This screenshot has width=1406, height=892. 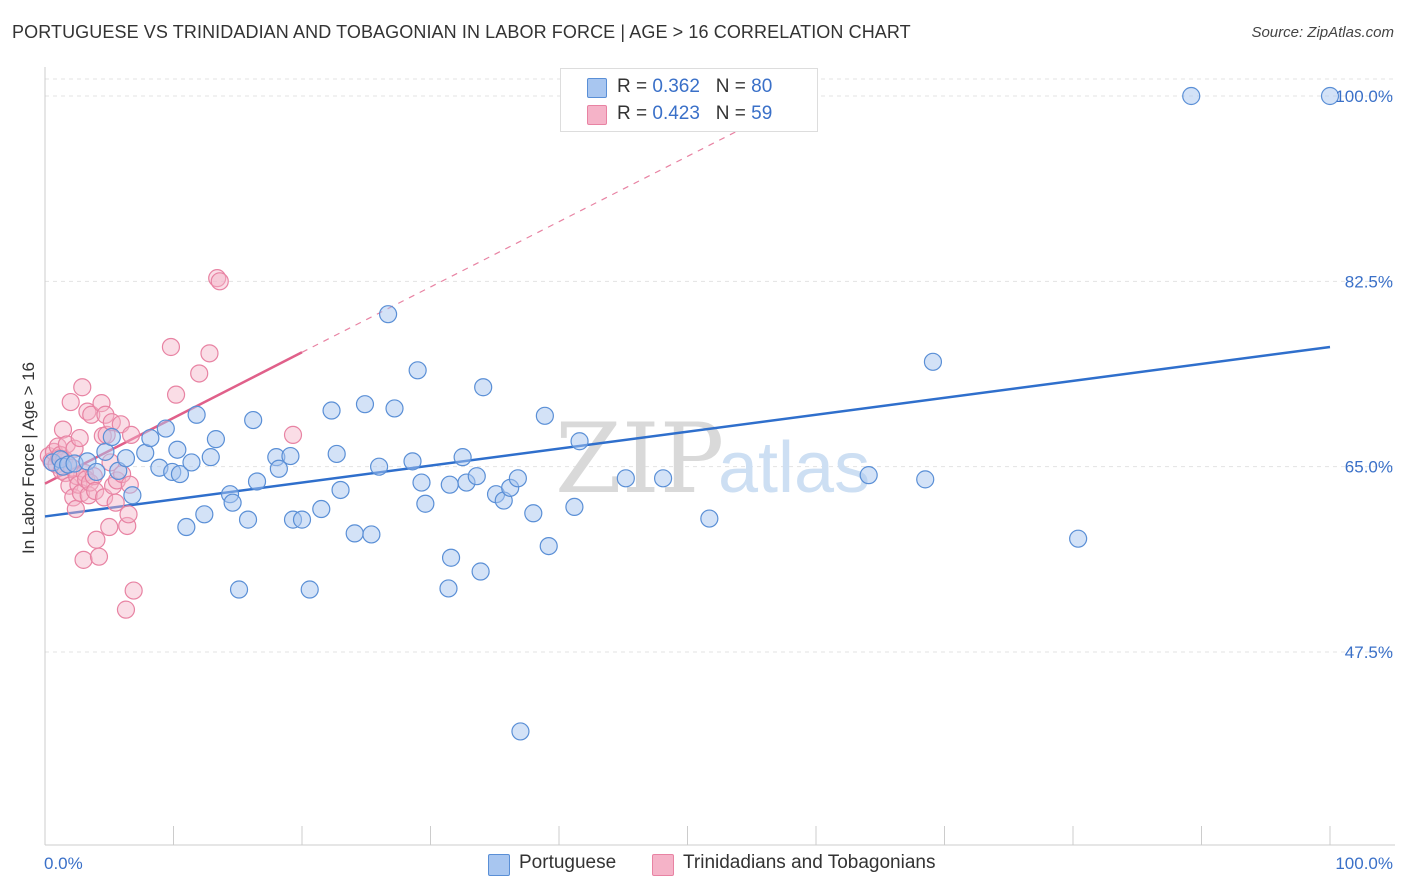 What do you see at coordinates (533, 234) in the screenshot?
I see `trend-line-trinidad-extension` at bounding box center [533, 234].